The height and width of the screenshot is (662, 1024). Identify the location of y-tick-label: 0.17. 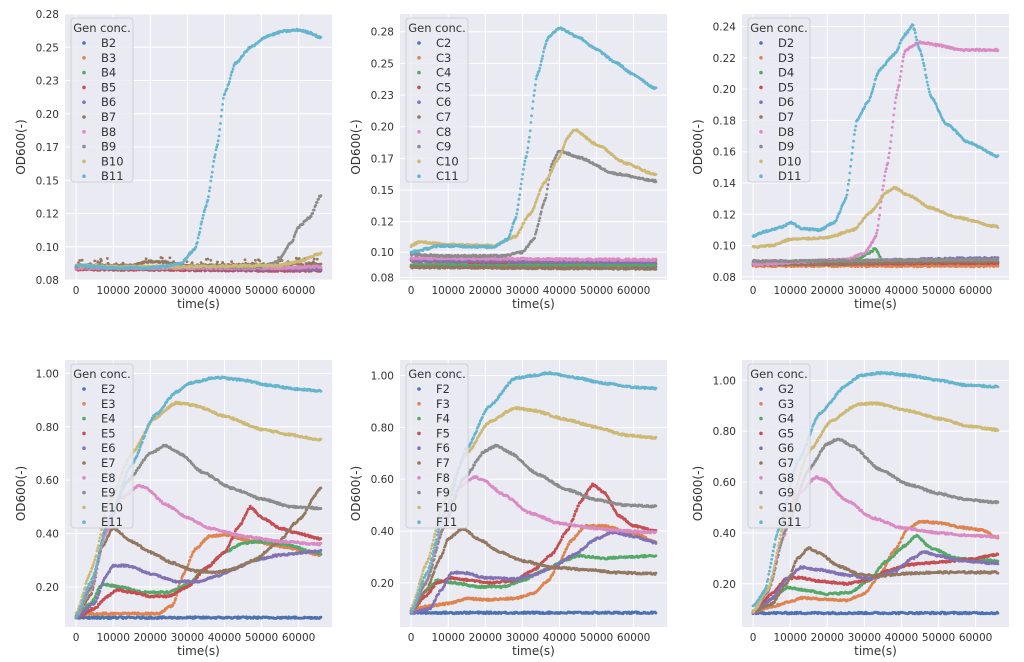
(382, 159).